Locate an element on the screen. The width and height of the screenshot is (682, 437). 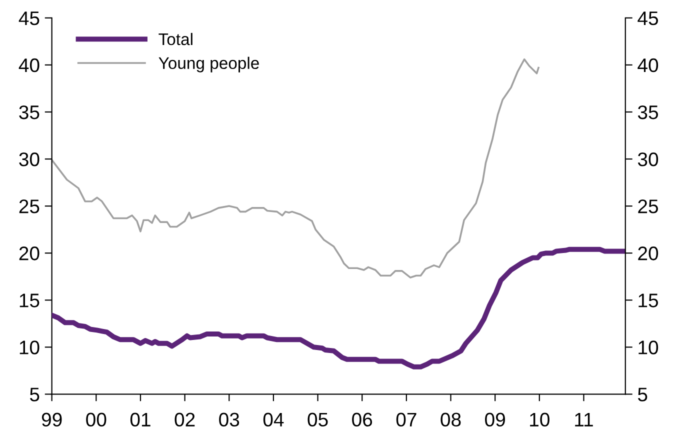
y2-tick-label: 15 is located at coordinates (648, 301).